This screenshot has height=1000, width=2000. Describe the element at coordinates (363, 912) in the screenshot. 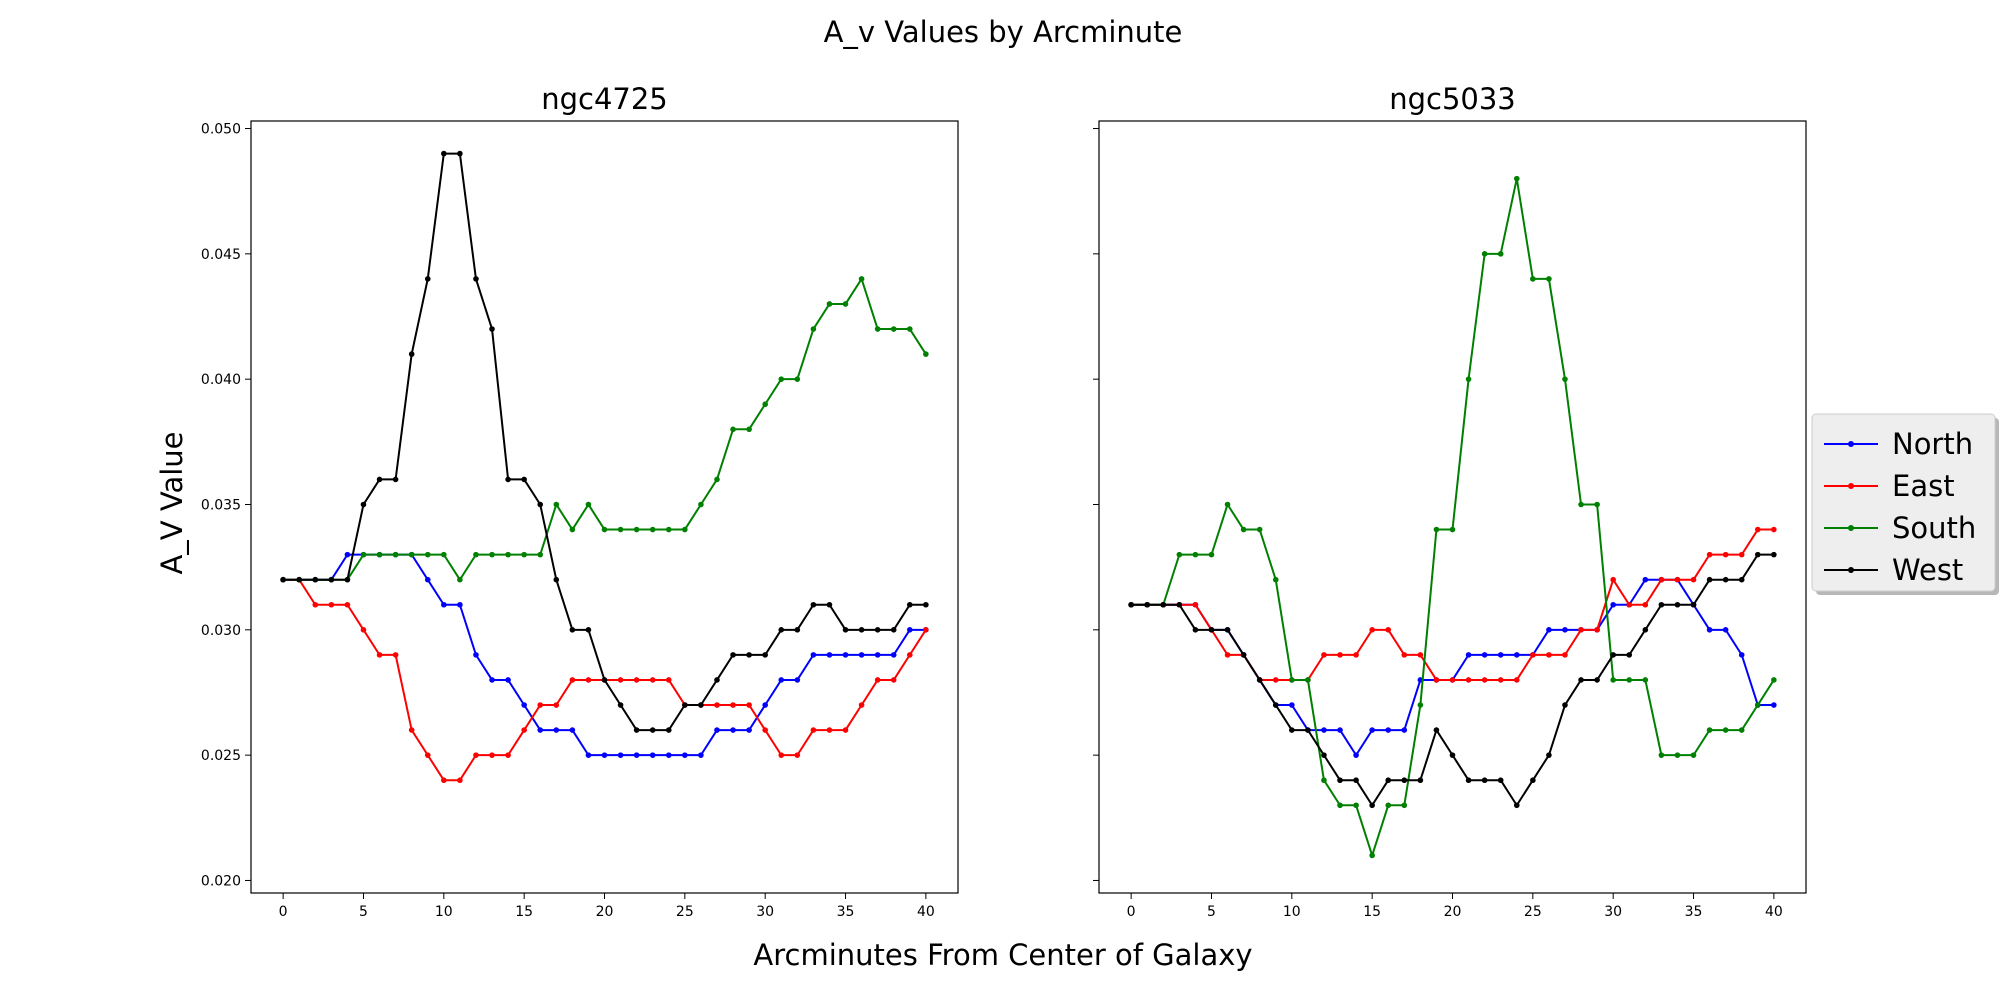

I see `x-tick-label: 5` at that location.